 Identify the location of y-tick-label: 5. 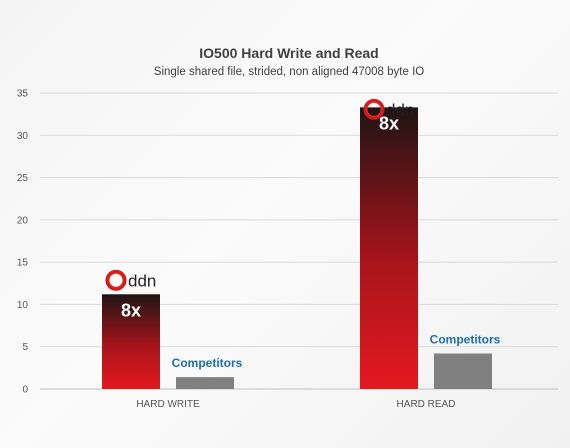
(25, 347).